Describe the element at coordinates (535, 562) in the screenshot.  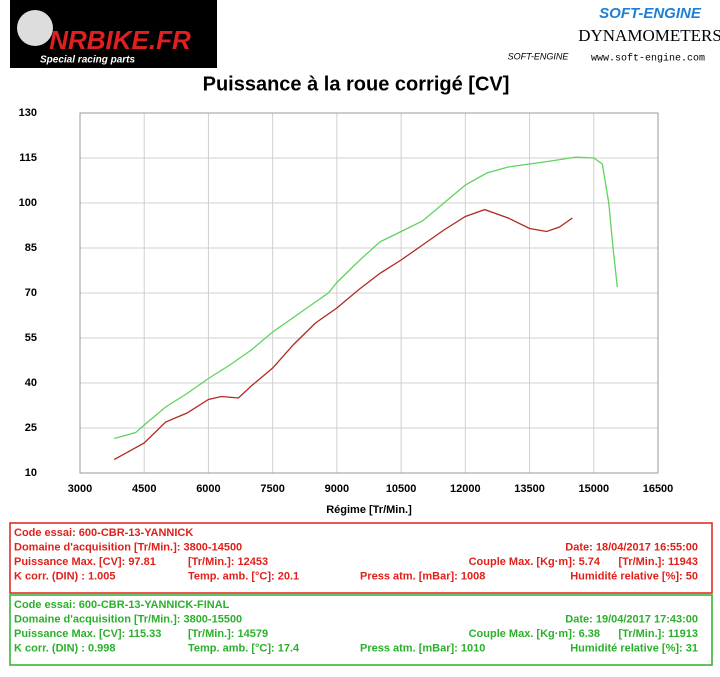
I see `info-text: Couple Max. [Kg·m]: 5.74` at that location.